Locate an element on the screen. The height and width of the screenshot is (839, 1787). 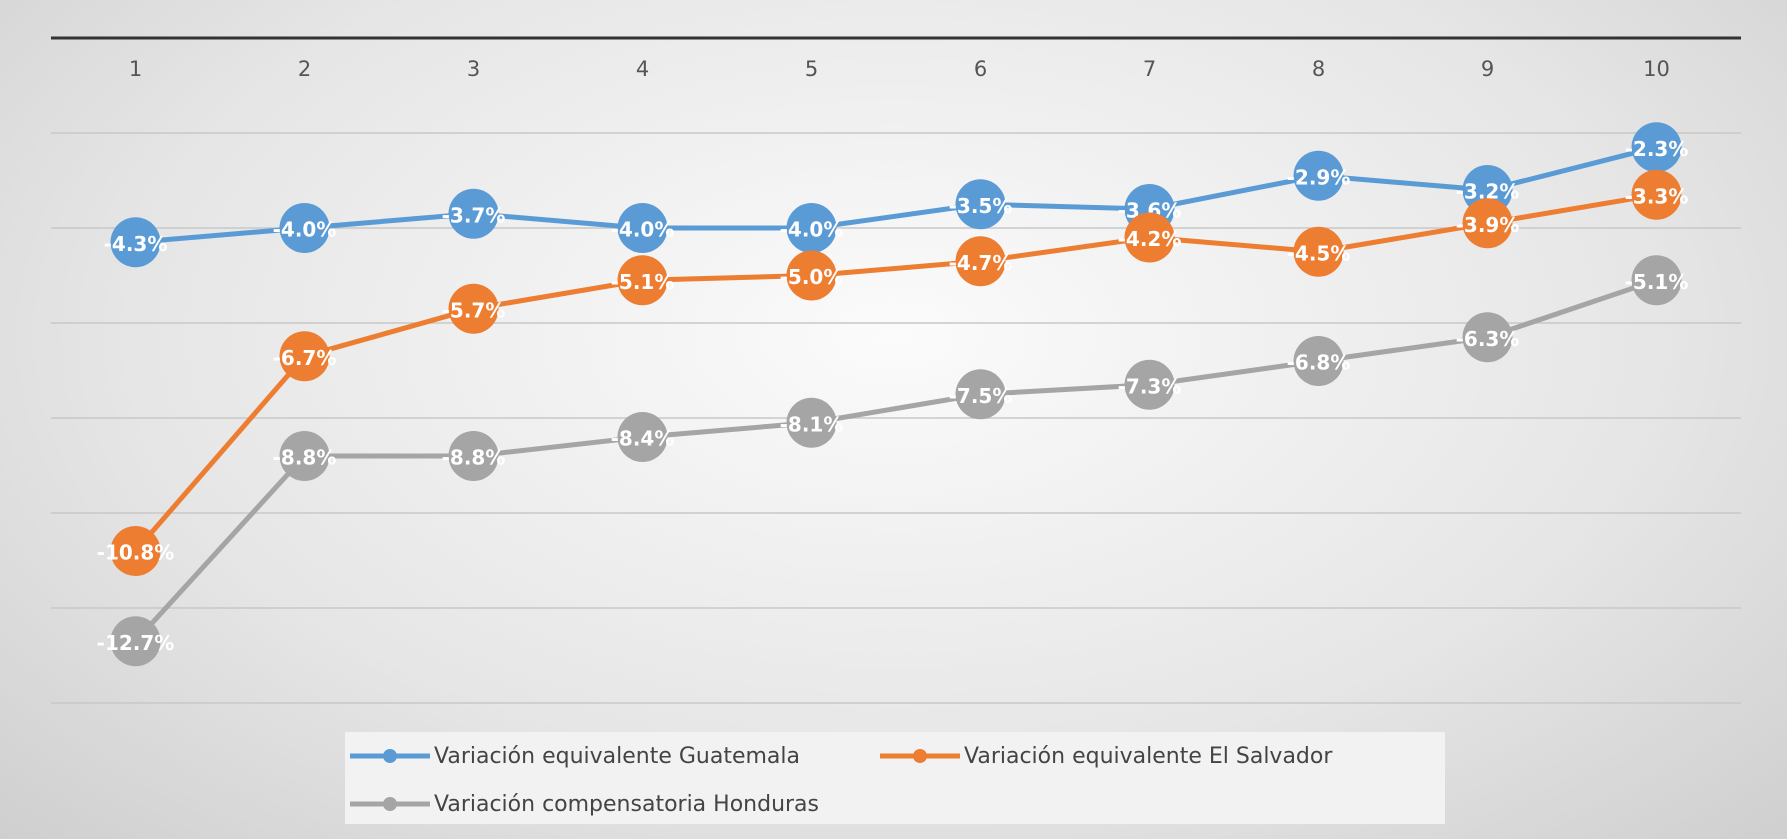
data-label: -7.5% is located at coordinates (981, 396).